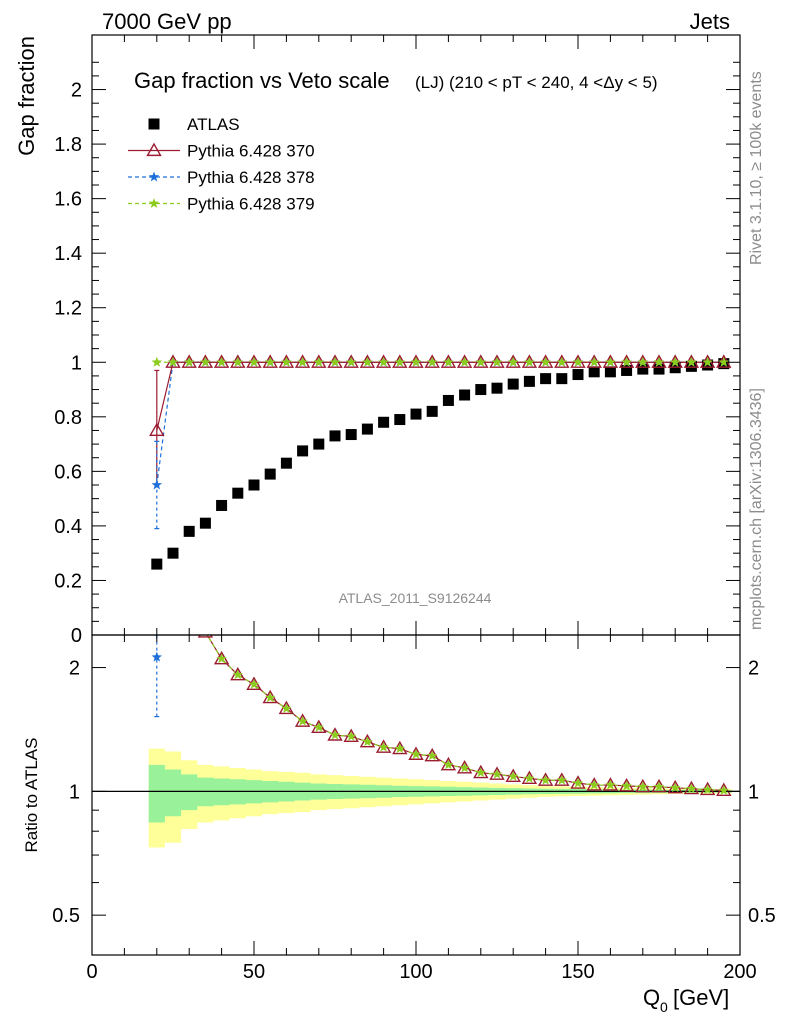  I want to click on rivet-version-label: Rivet 3.1.10, ≥ 100k events, so click(756, 168).